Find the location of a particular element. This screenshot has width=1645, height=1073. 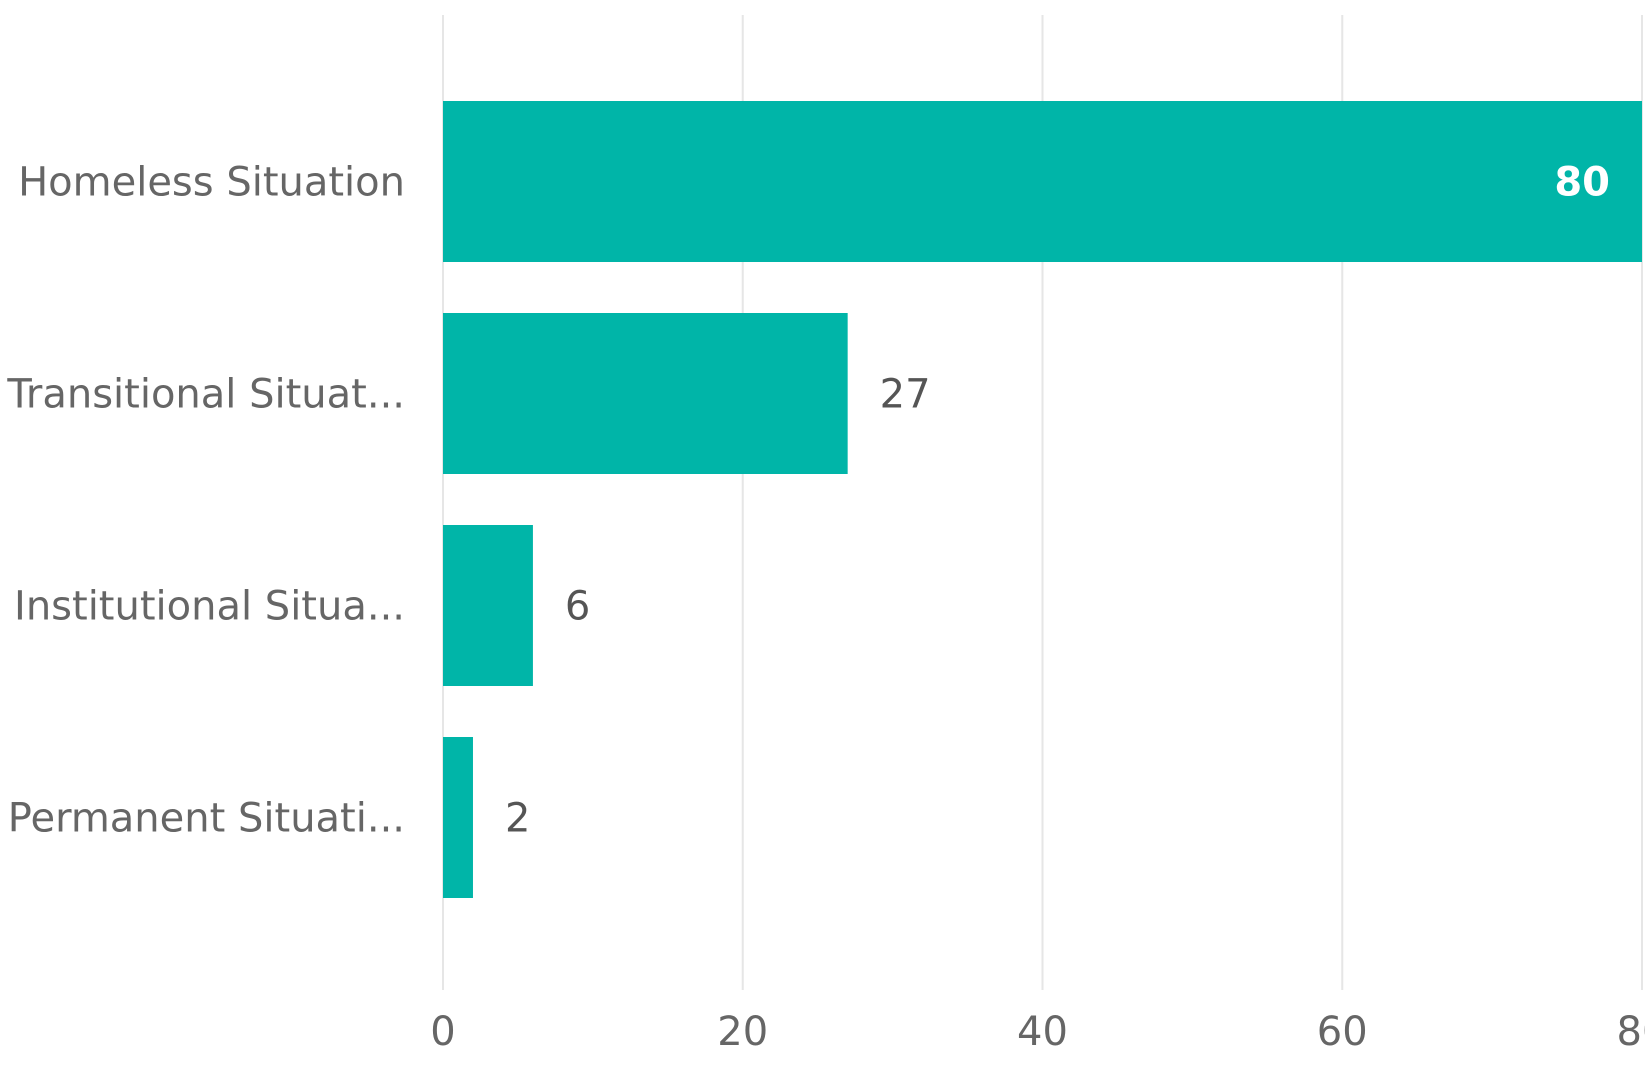

x-tick-label: 20 is located at coordinates (742, 1032).